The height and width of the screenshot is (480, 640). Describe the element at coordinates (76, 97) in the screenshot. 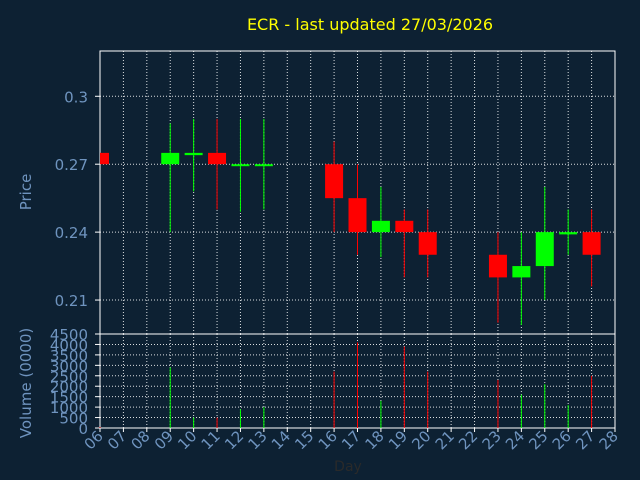

I see `price-tick-label: 0.3` at that location.